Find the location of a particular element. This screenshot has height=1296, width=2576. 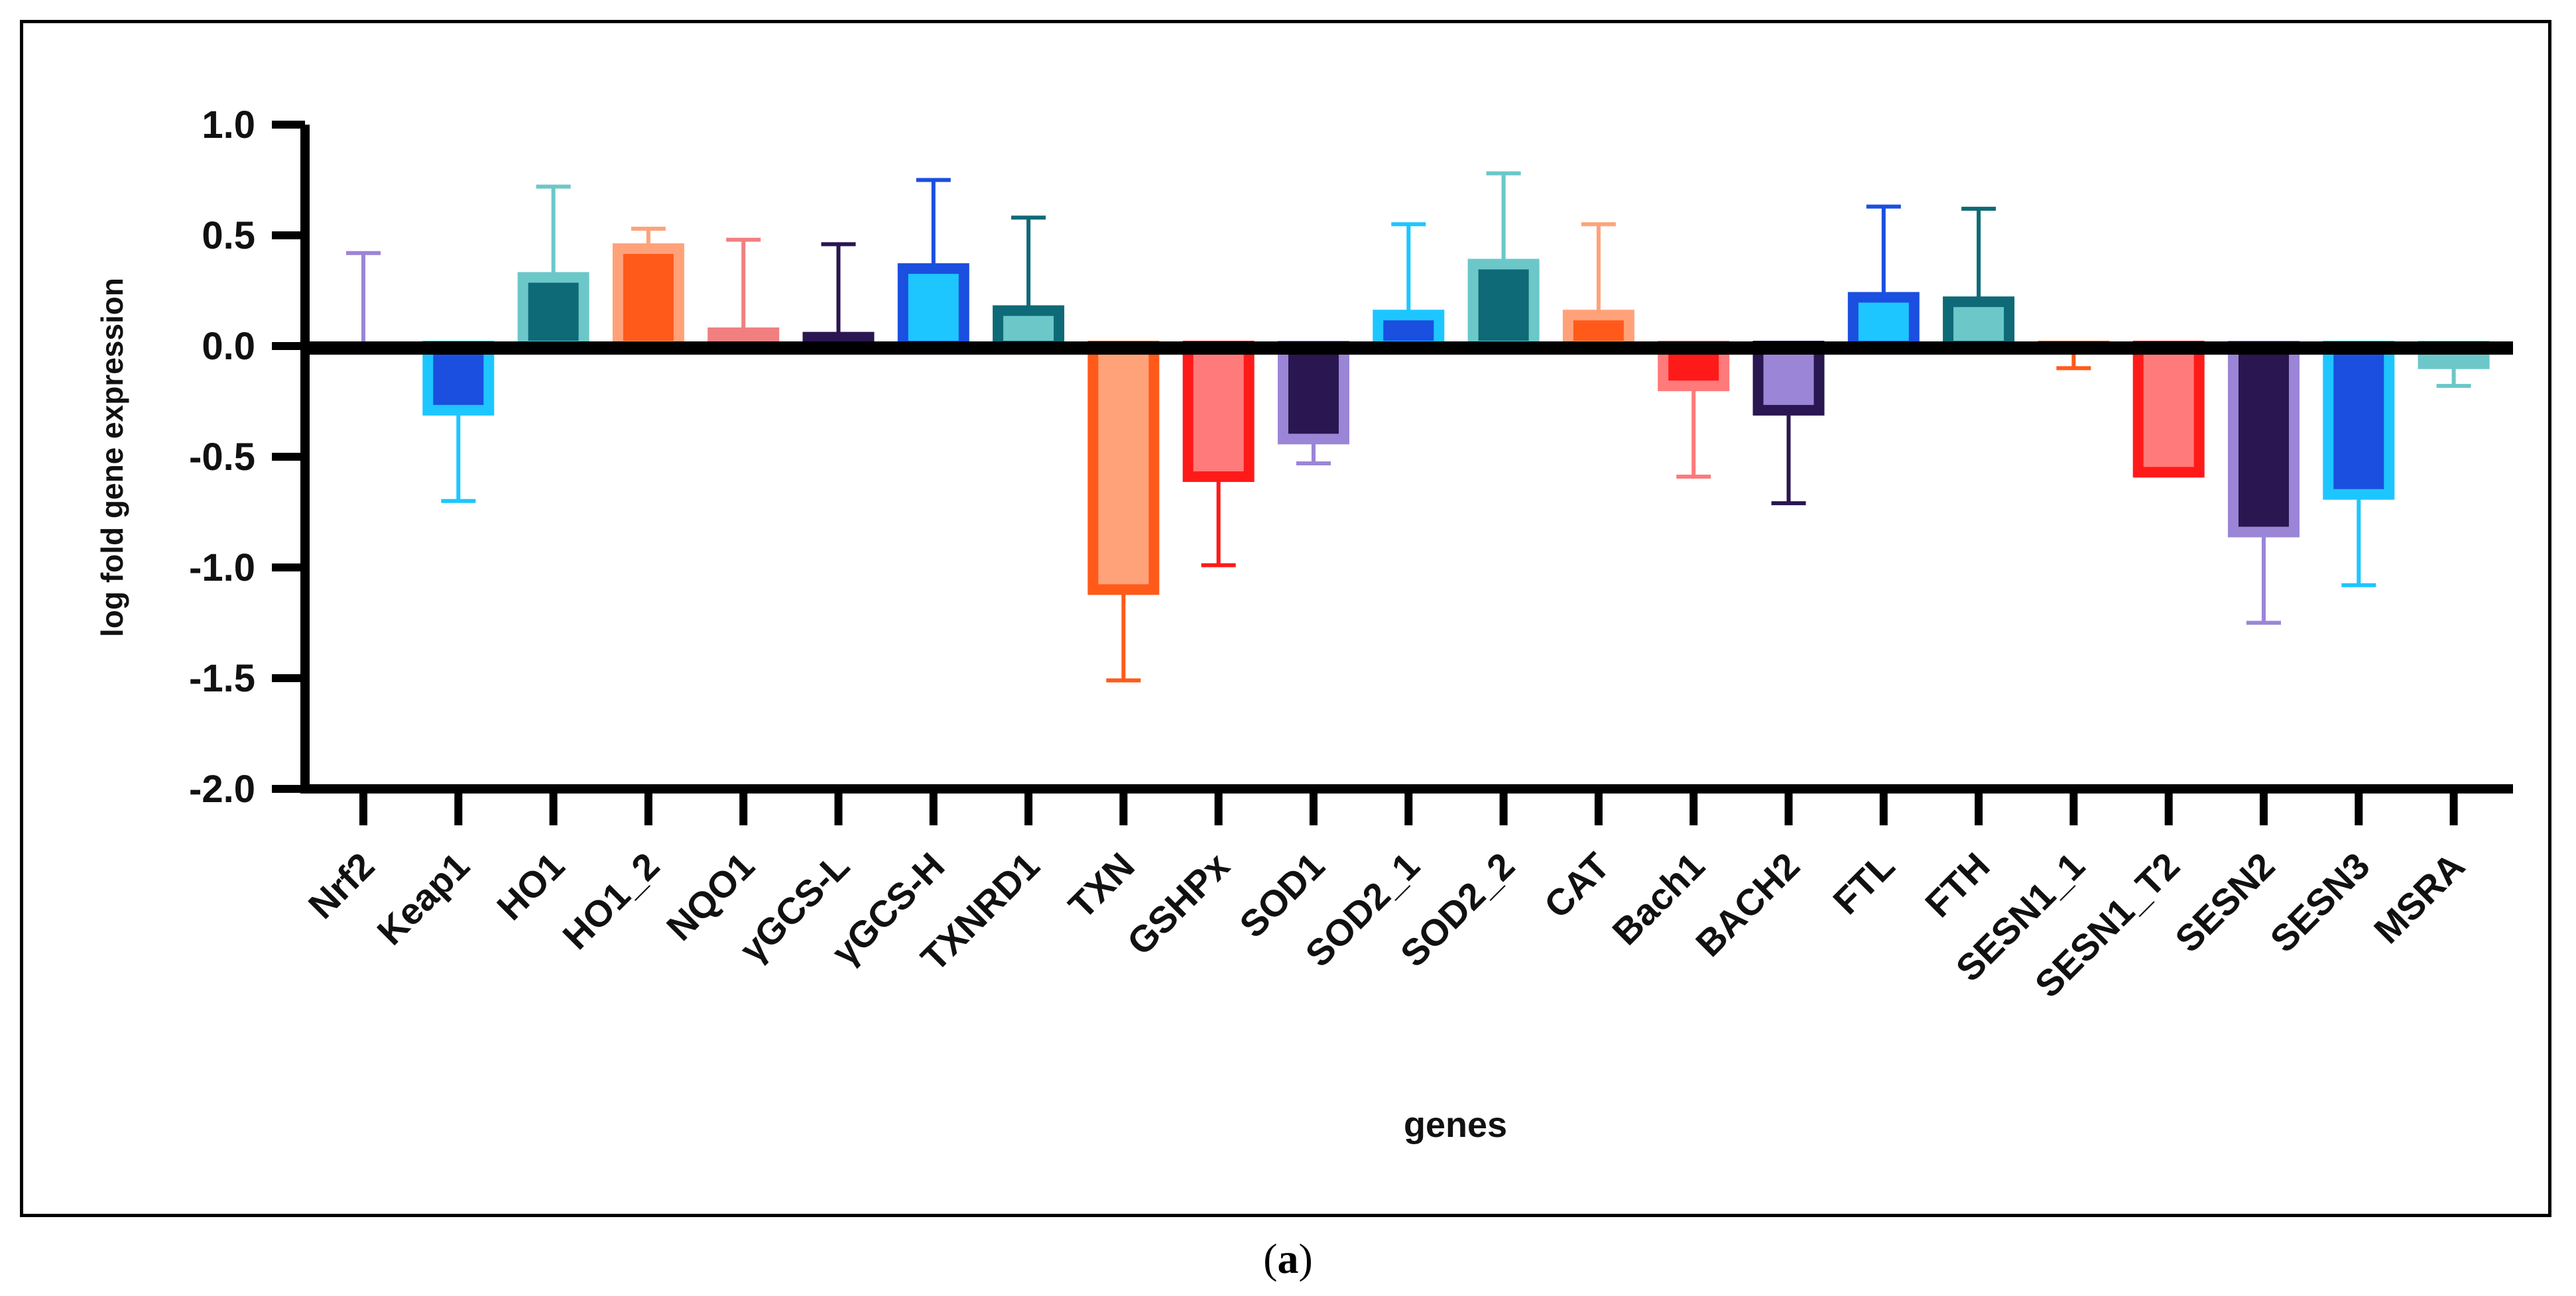

x-tick-label: GSHPx is located at coordinates (1178, 904).